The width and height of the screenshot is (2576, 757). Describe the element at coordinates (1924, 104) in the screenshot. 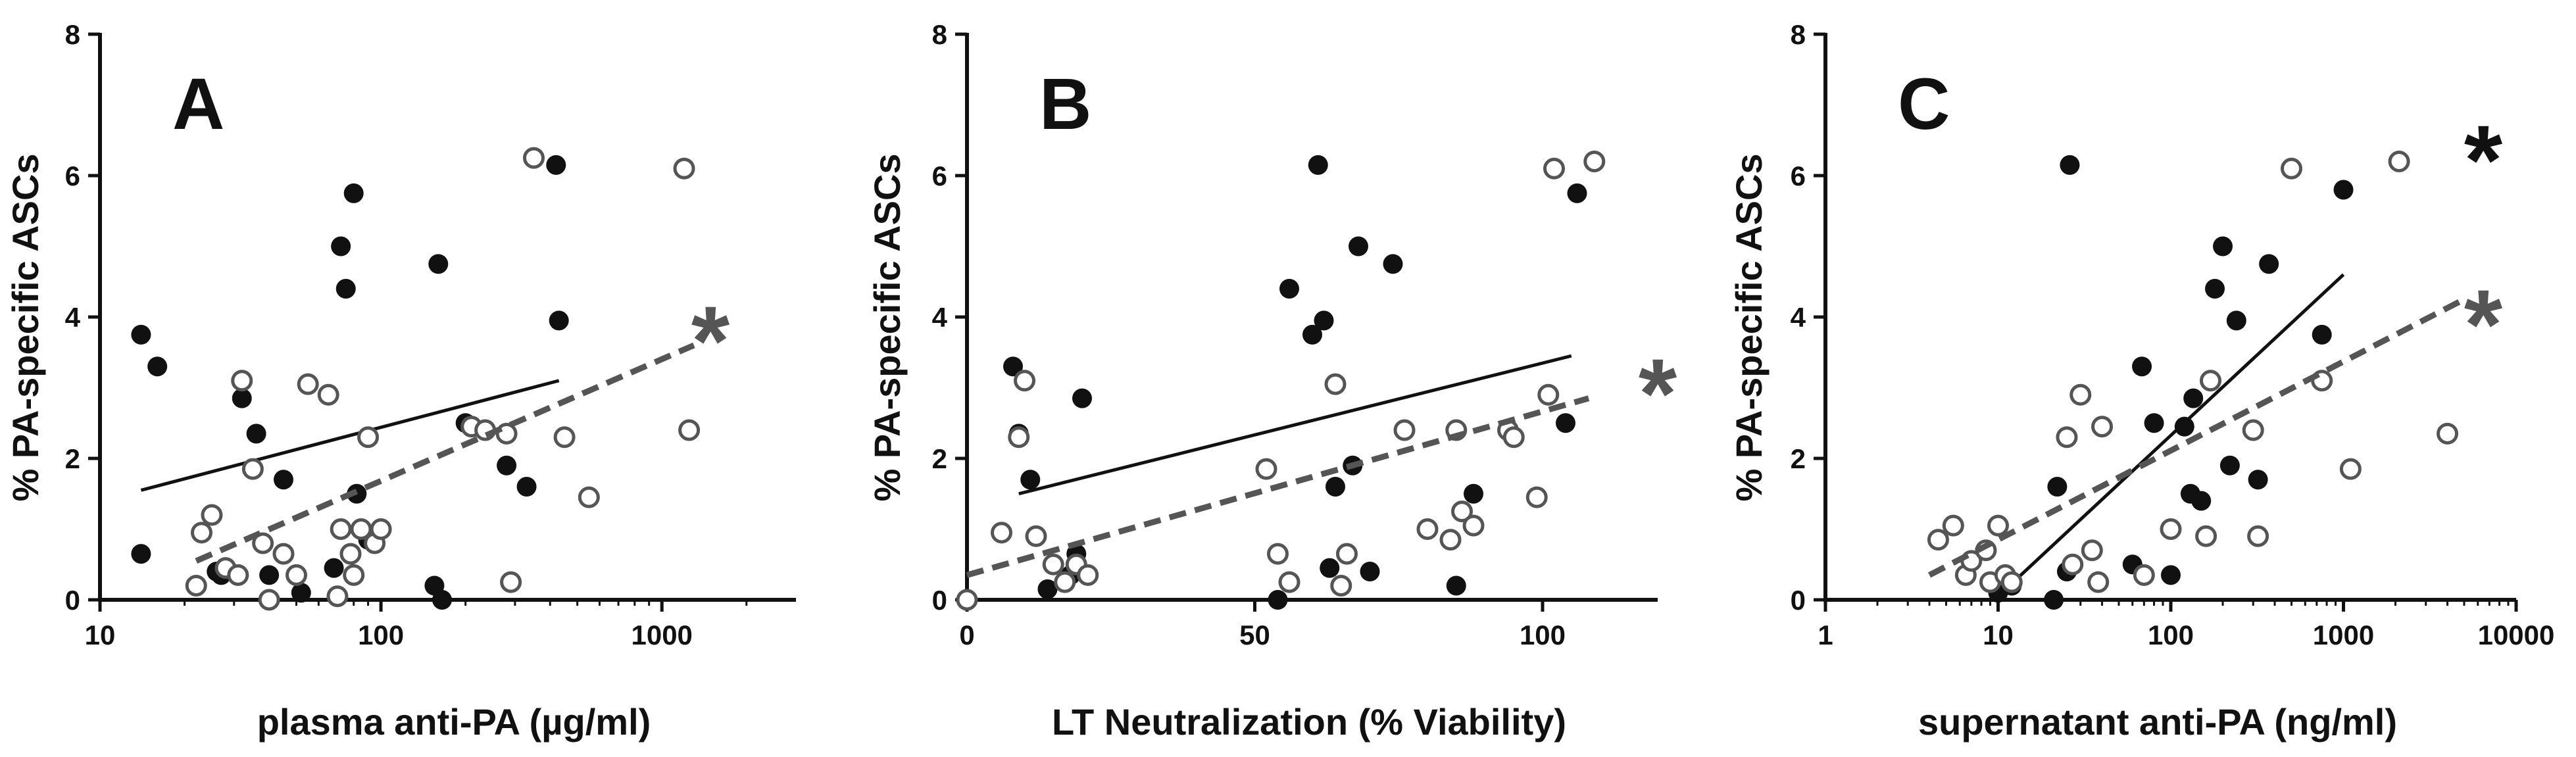

I see `panel-letter: C` at that location.